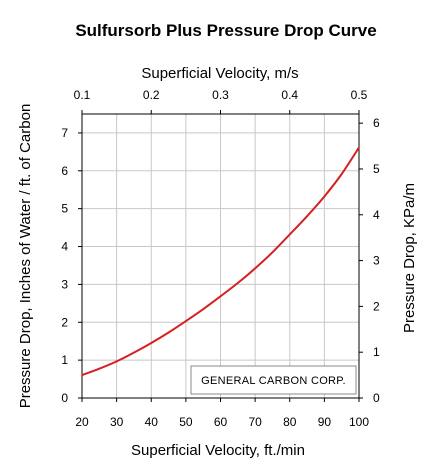 This screenshot has height=476, width=441. Describe the element at coordinates (376, 215) in the screenshot. I see `y2-tick-label: 4` at that location.